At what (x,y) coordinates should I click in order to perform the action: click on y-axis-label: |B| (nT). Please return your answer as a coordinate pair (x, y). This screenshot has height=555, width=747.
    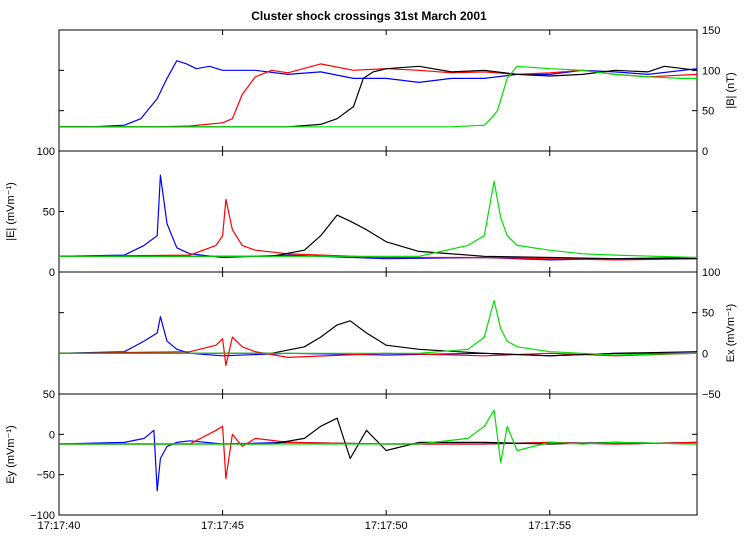
    Looking at the image, I should click on (731, 90).